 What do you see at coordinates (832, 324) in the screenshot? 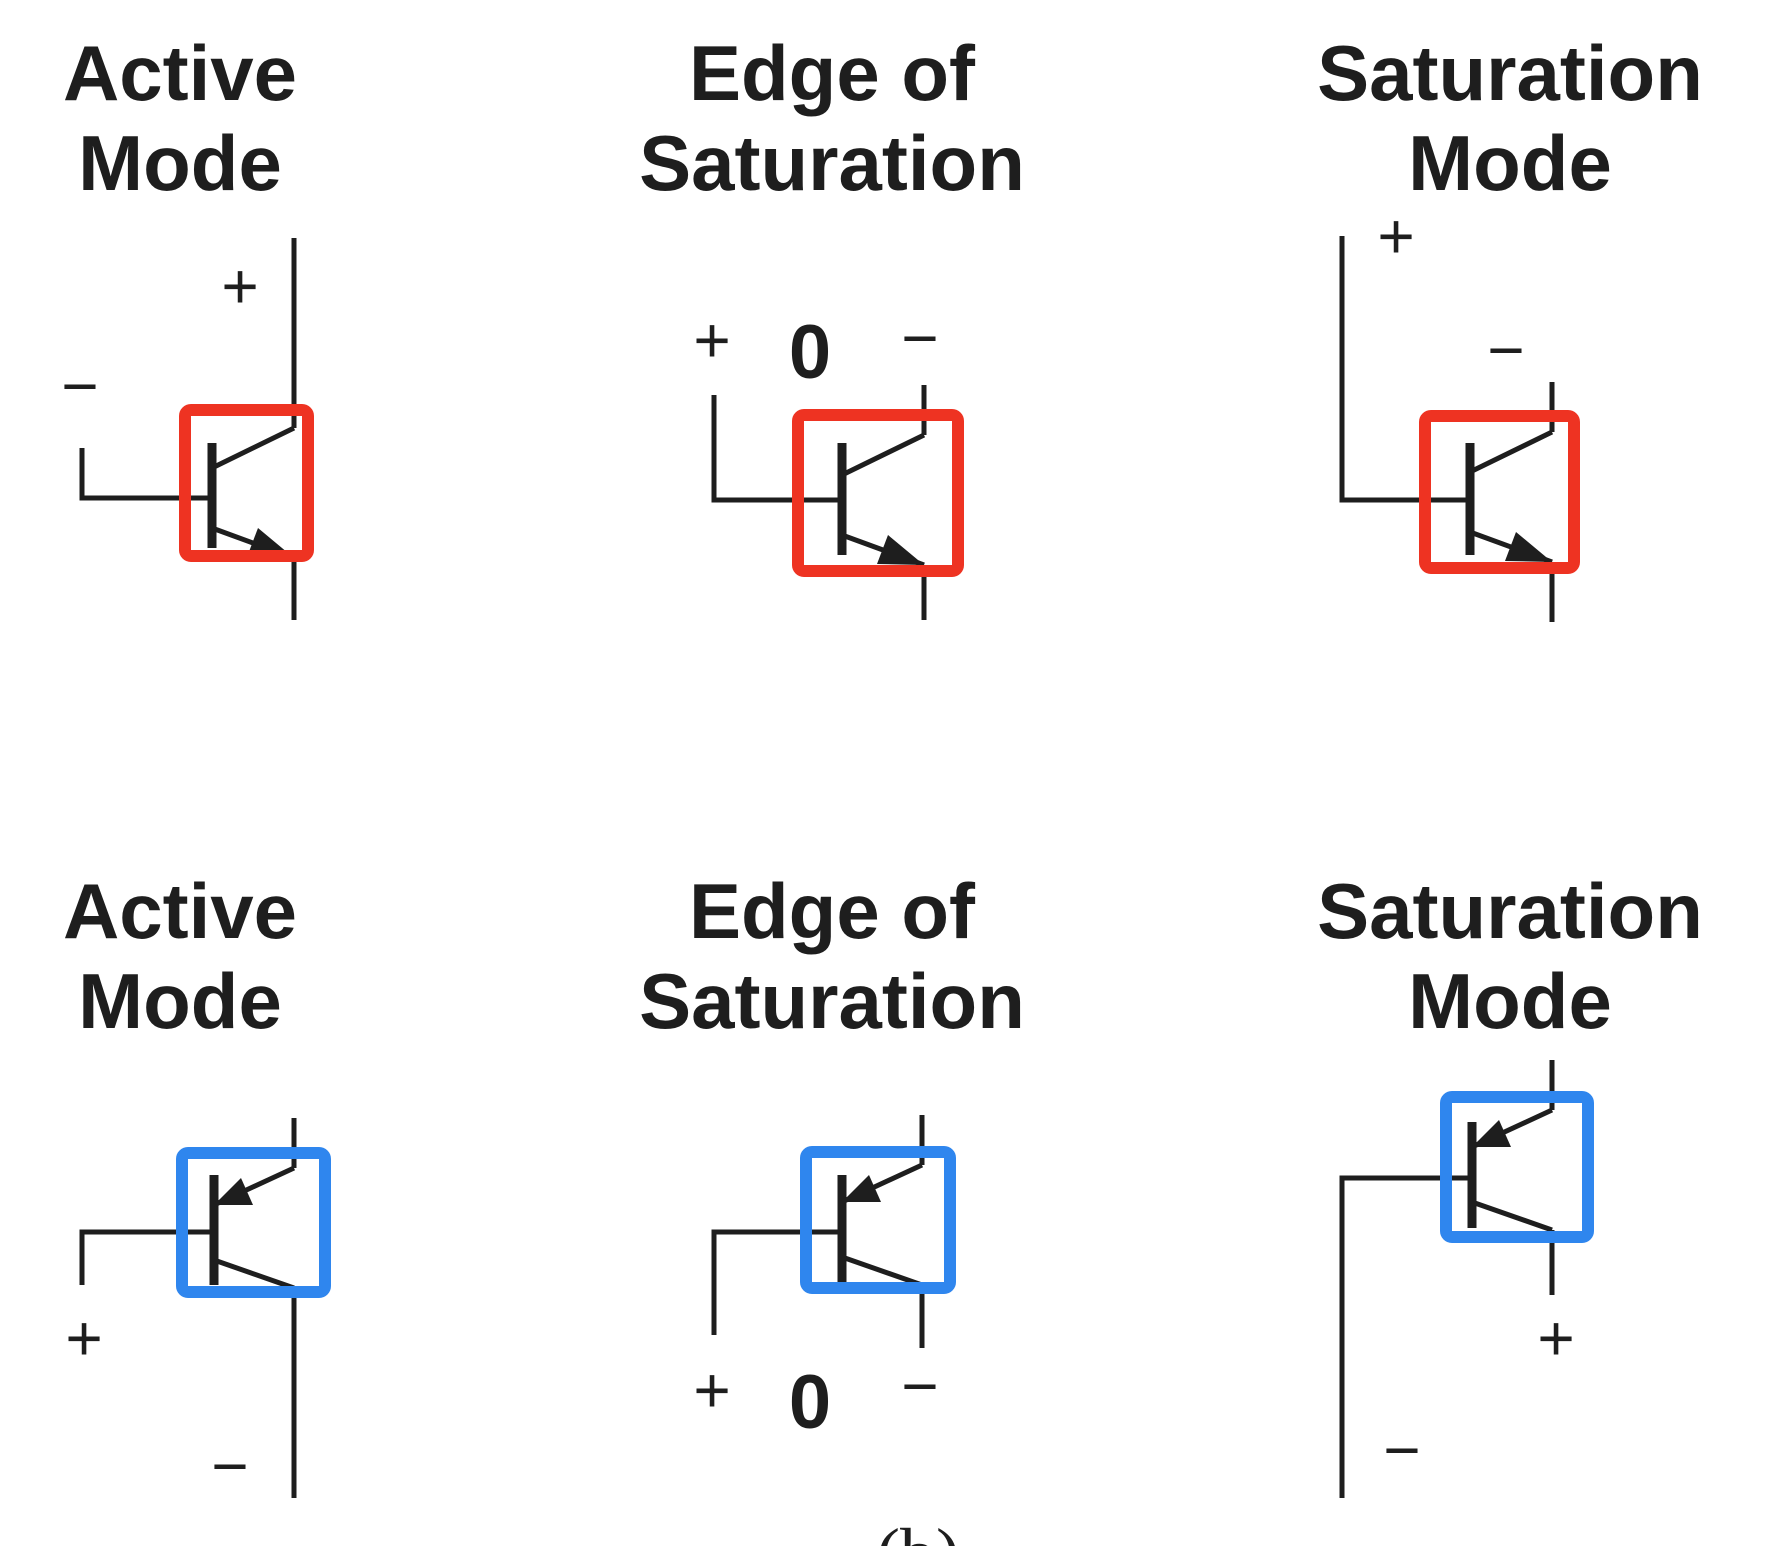
I see `npn-edge-panel: Edge of Saturation + 0 −` at bounding box center [832, 324].